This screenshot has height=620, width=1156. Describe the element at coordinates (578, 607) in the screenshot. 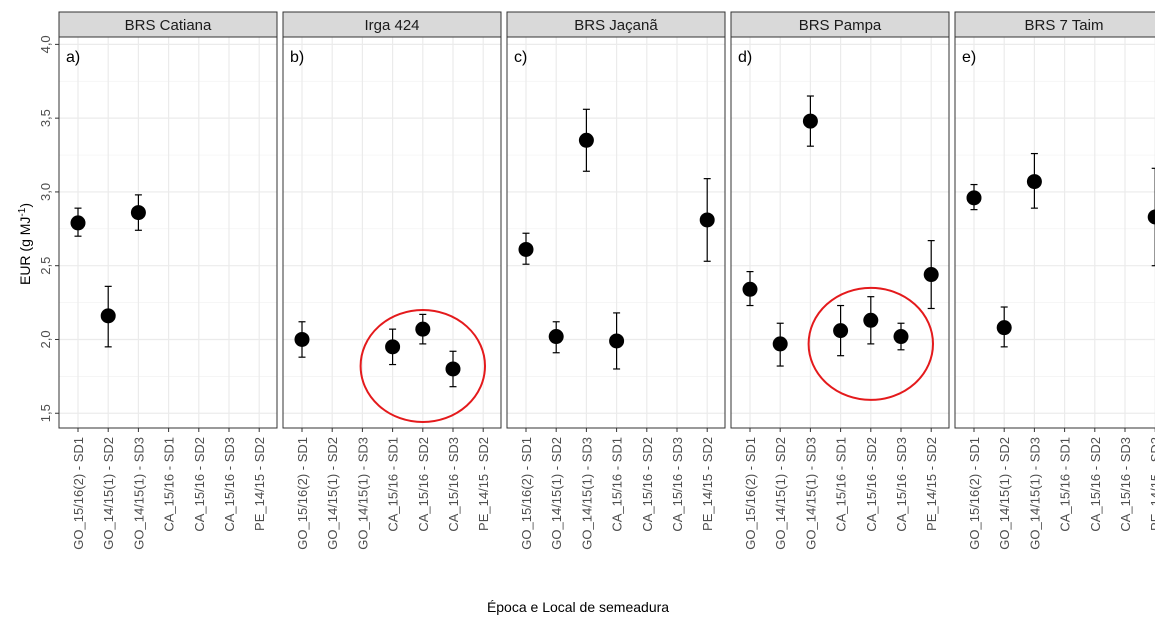

I see `x-axis-title: Época e Local de semeadura` at that location.